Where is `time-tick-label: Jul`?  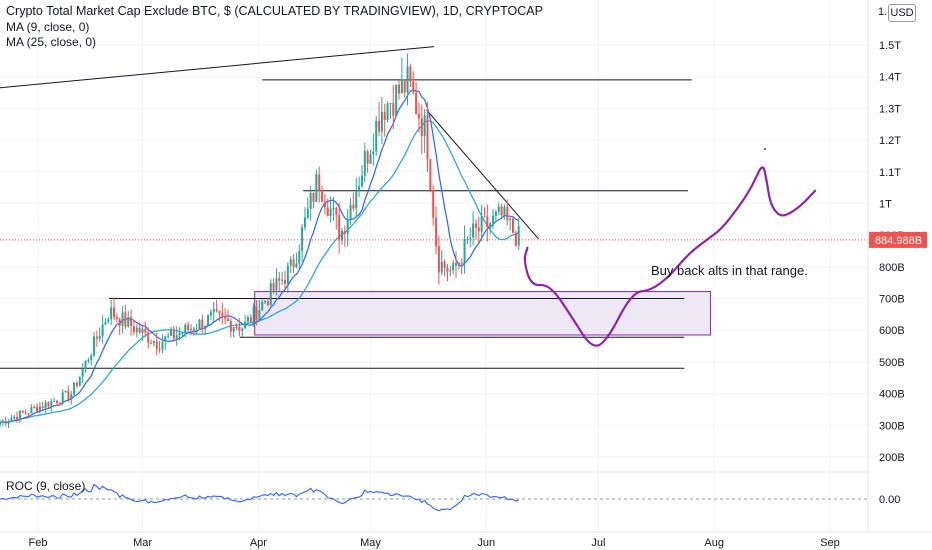 time-tick-label: Jul is located at coordinates (598, 543).